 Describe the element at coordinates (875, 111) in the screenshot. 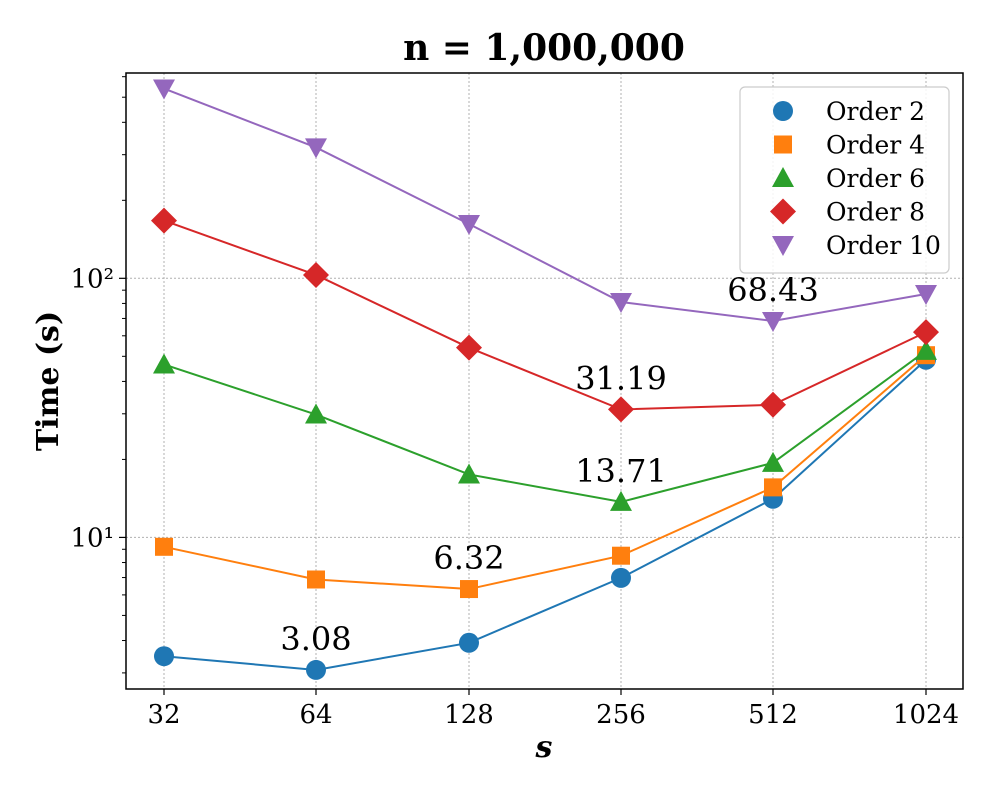

I see `legend-label: Order 2` at that location.